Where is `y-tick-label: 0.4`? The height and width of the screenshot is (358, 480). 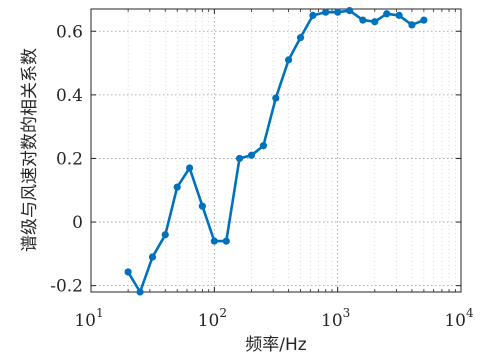 y-tick-label: 0.4 is located at coordinates (69, 96).